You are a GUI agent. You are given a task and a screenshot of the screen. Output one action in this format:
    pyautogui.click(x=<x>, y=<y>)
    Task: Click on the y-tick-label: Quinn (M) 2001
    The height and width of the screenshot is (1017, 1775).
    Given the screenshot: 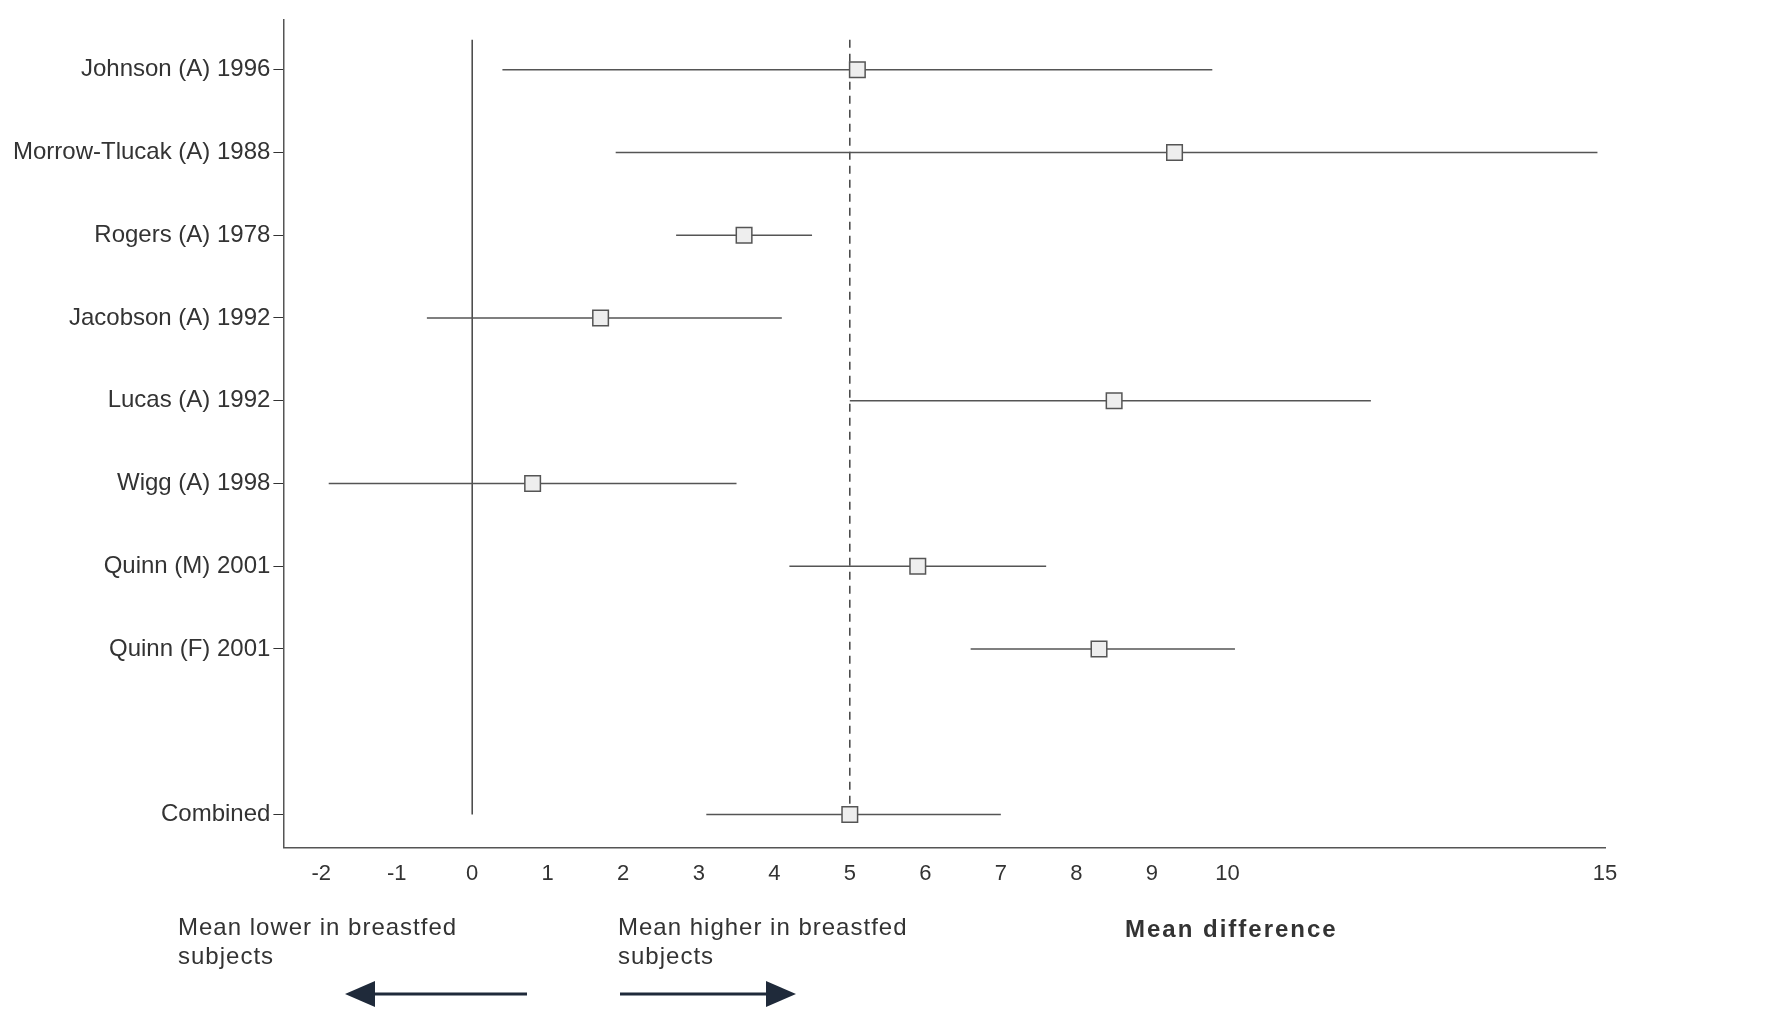 What is the action you would take?
    pyautogui.click(x=187, y=564)
    